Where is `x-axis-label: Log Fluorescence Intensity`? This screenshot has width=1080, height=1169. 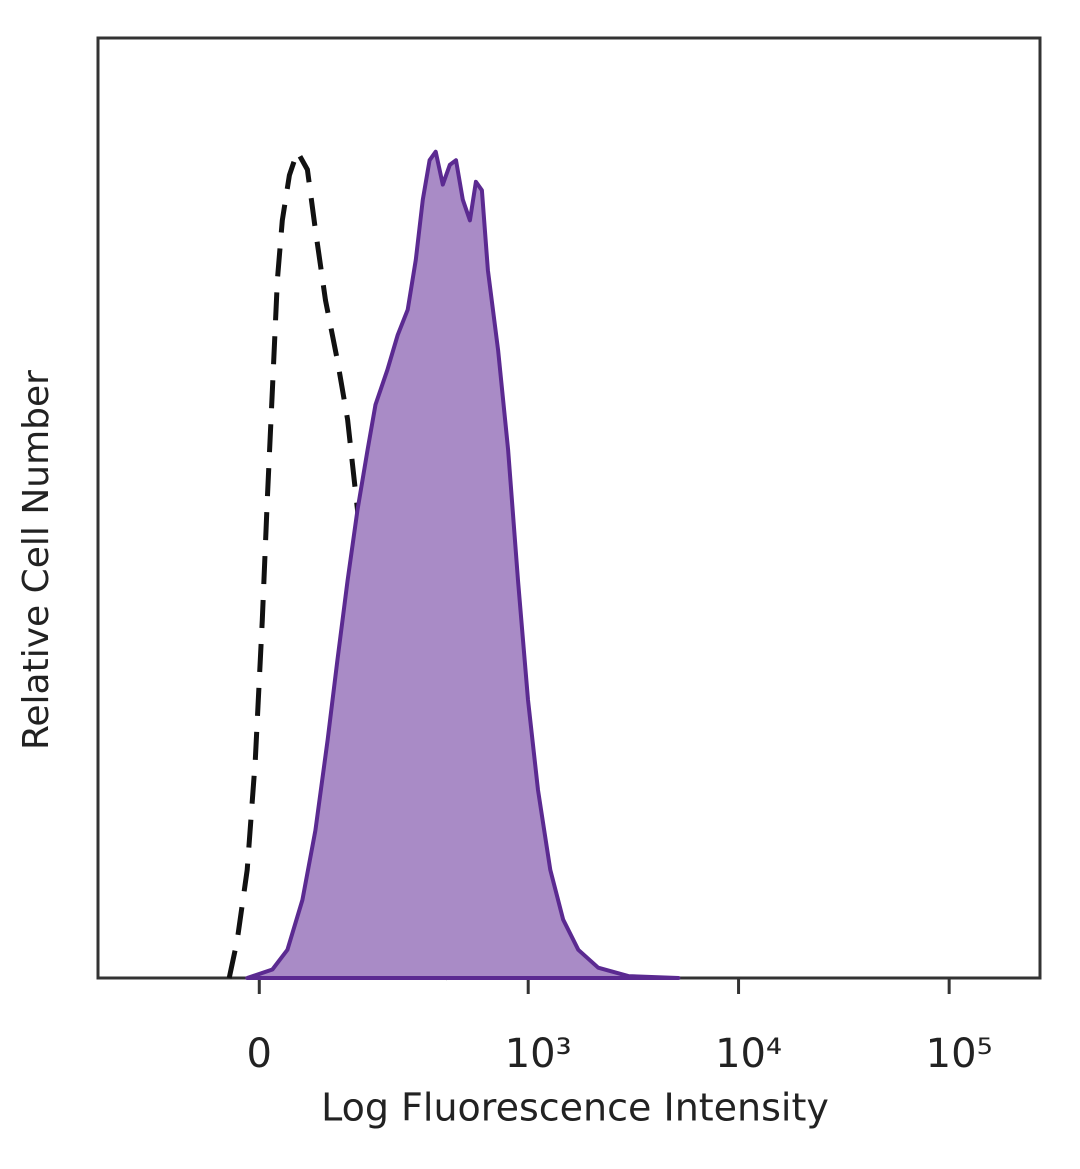
x-axis-label: Log Fluorescence Intensity is located at coordinates (575, 1108).